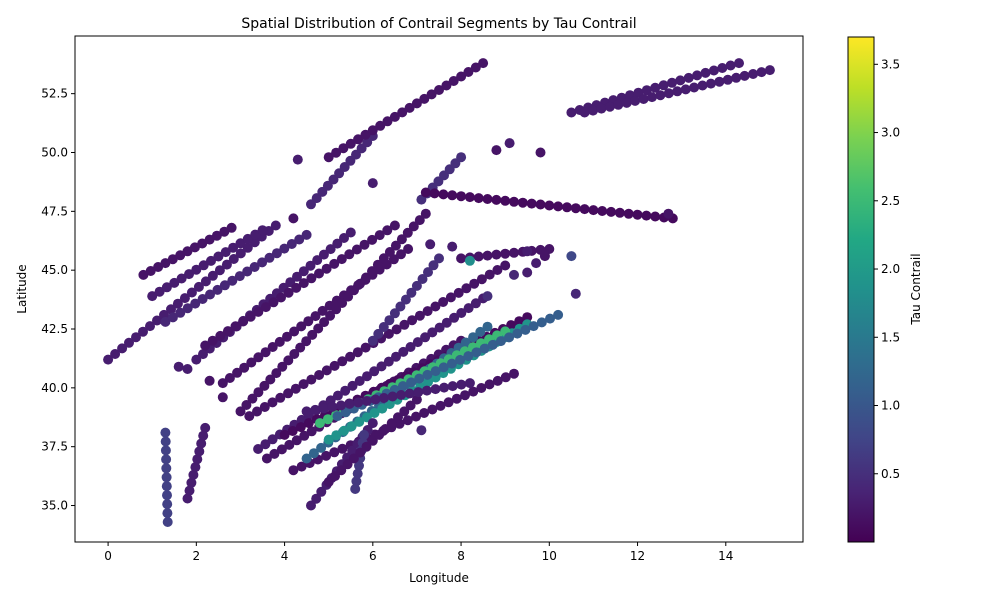 The image size is (1000, 600). I want to click on y-tick-label: 42.5, so click(54, 329).